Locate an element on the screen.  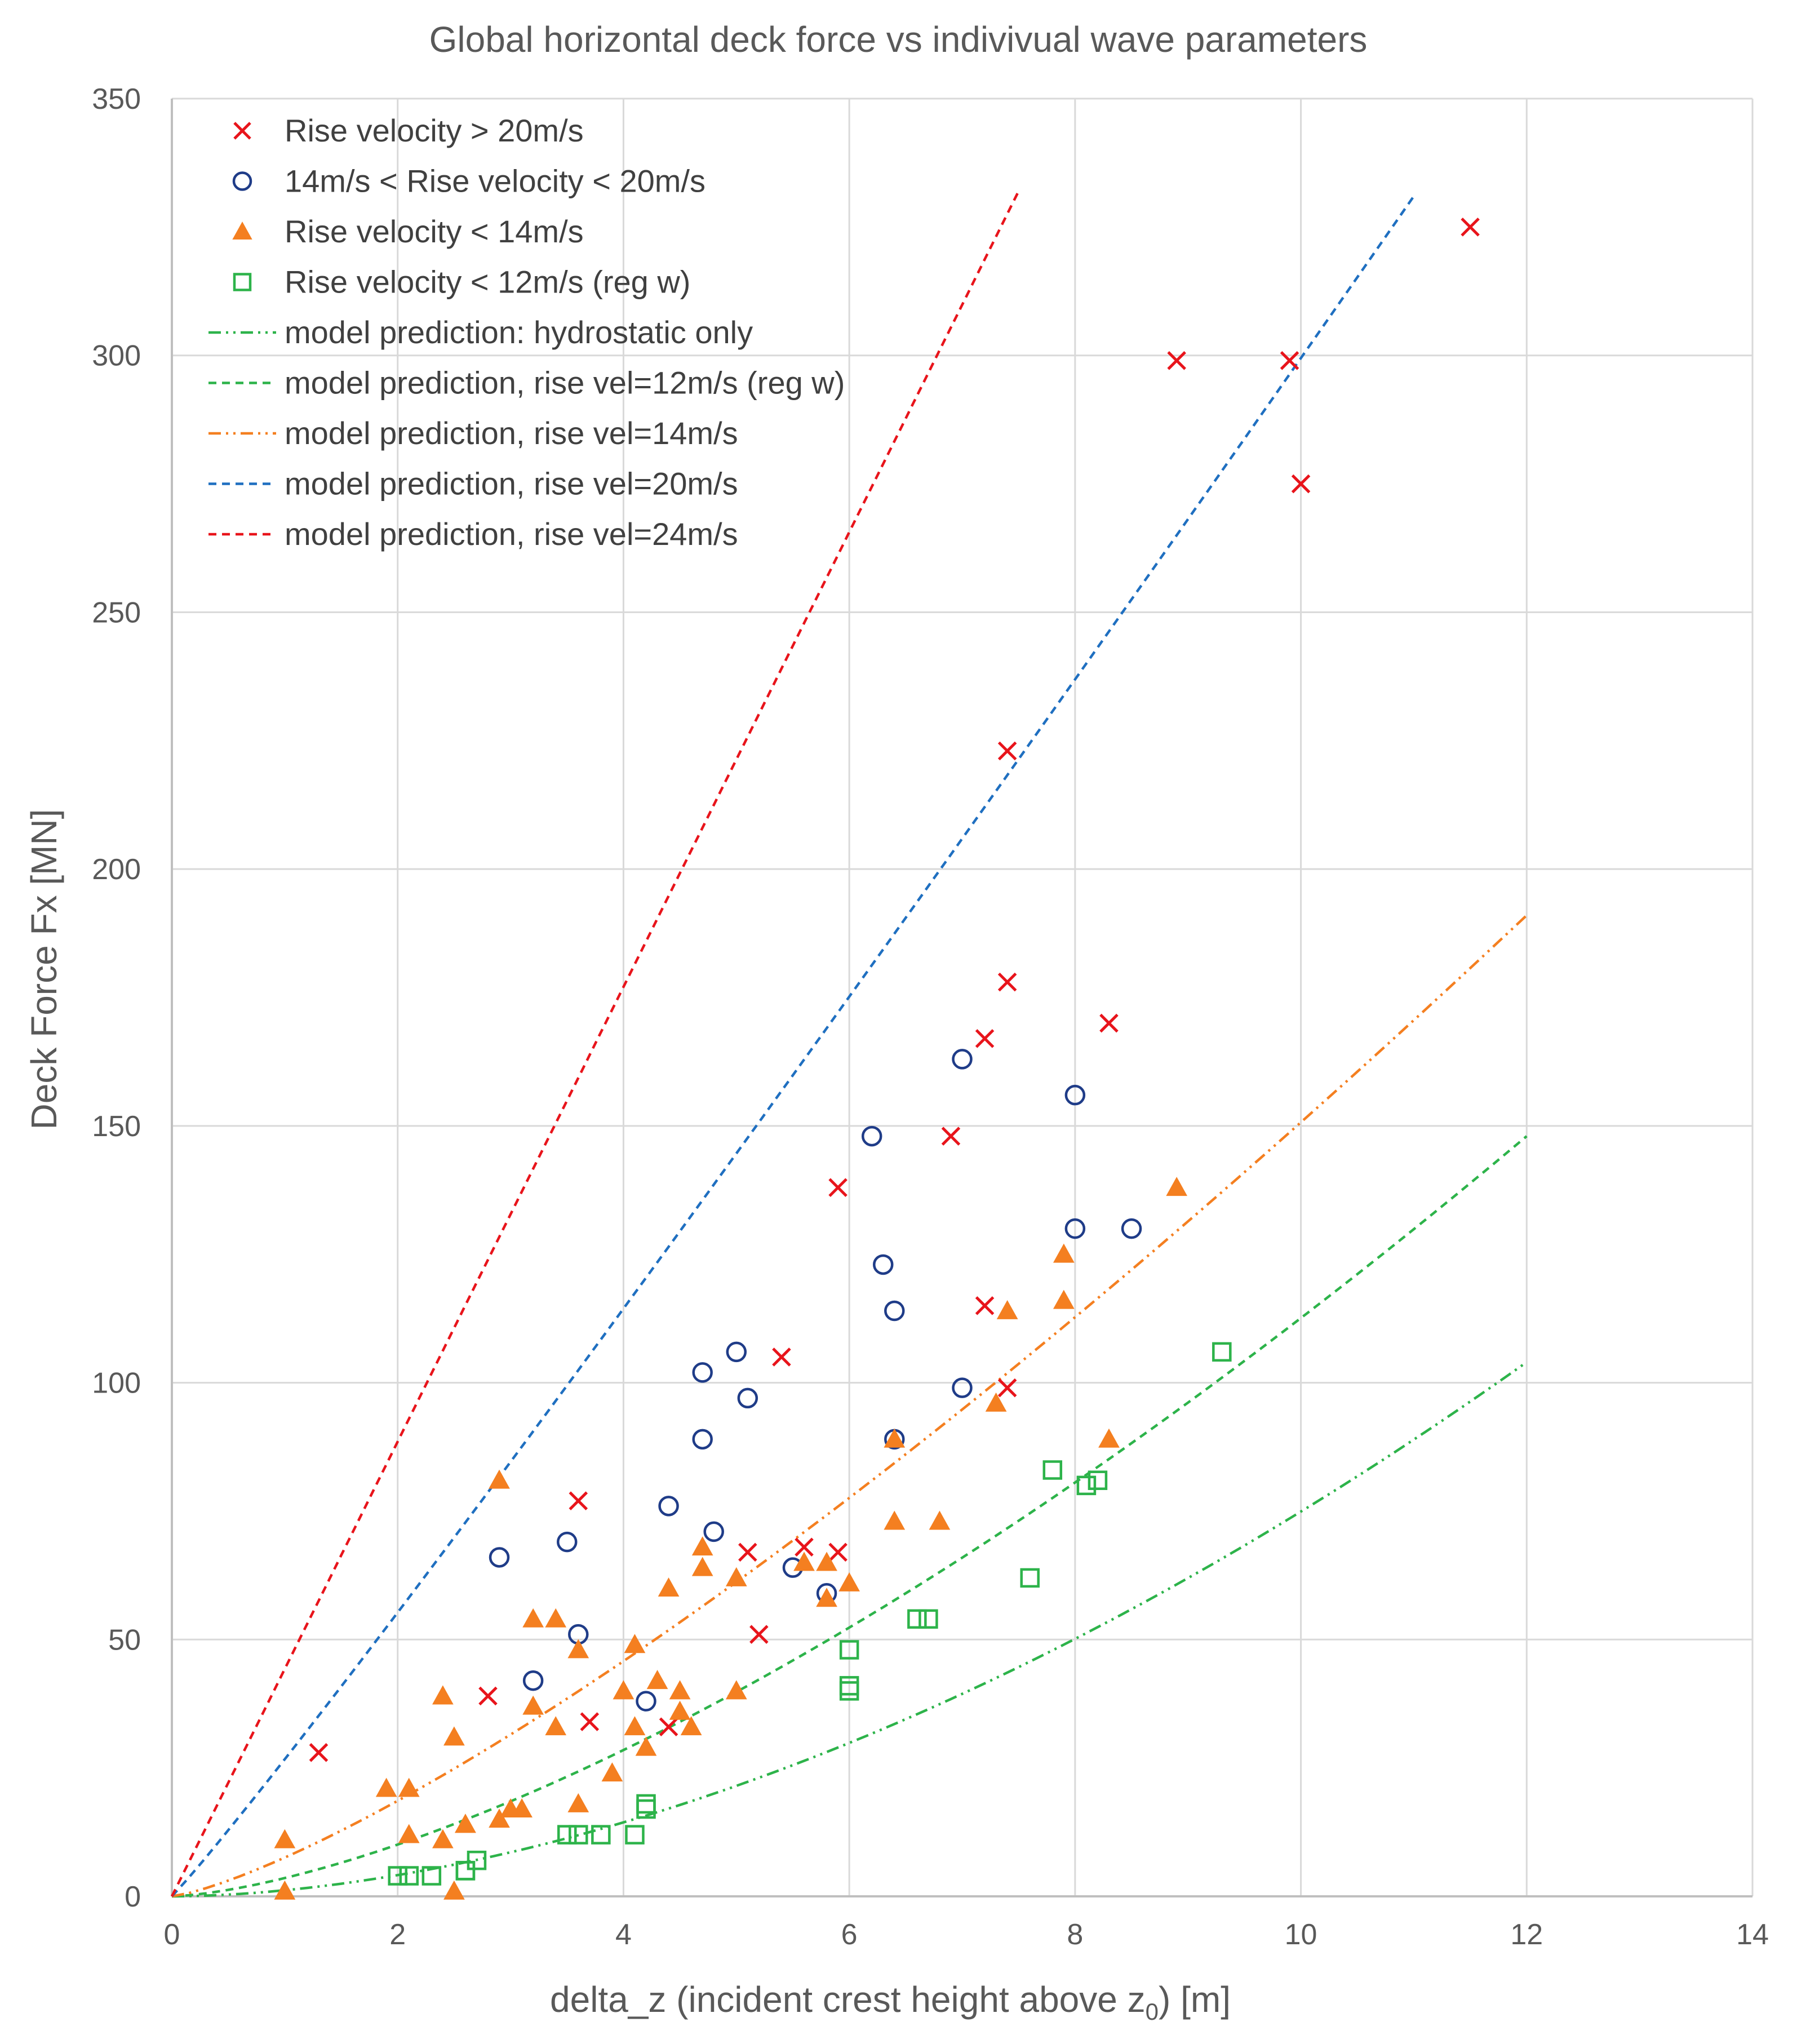
y-tick-label: 200 is located at coordinates (116, 869).